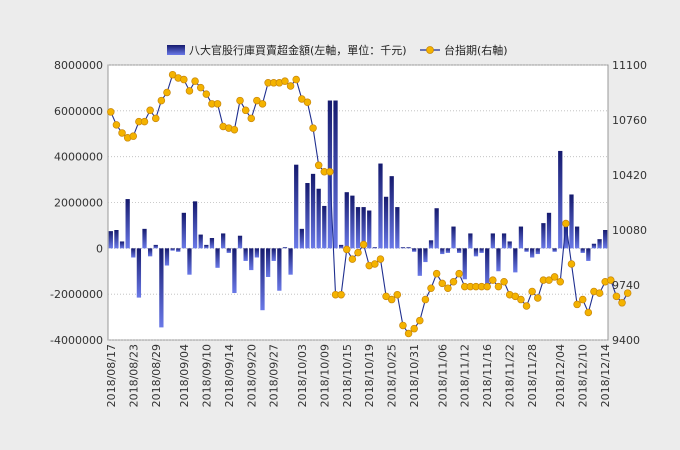  What do you see at coordinates (324, 375) in the screenshot?
I see `x-tick-label: 2018/10/09` at bounding box center [324, 375].